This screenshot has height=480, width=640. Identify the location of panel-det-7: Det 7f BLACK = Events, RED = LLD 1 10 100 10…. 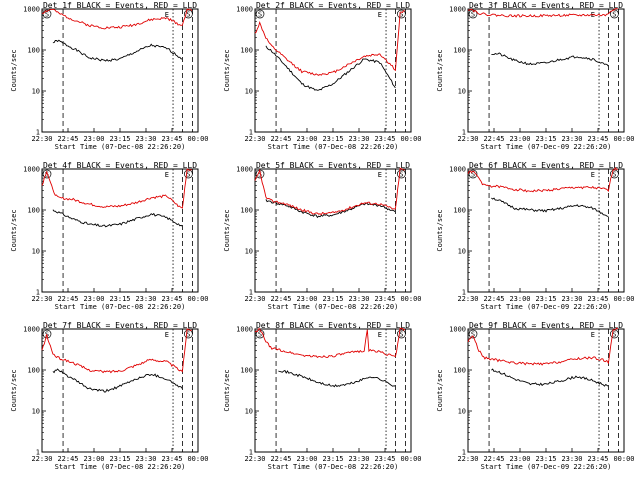
(109, 396).